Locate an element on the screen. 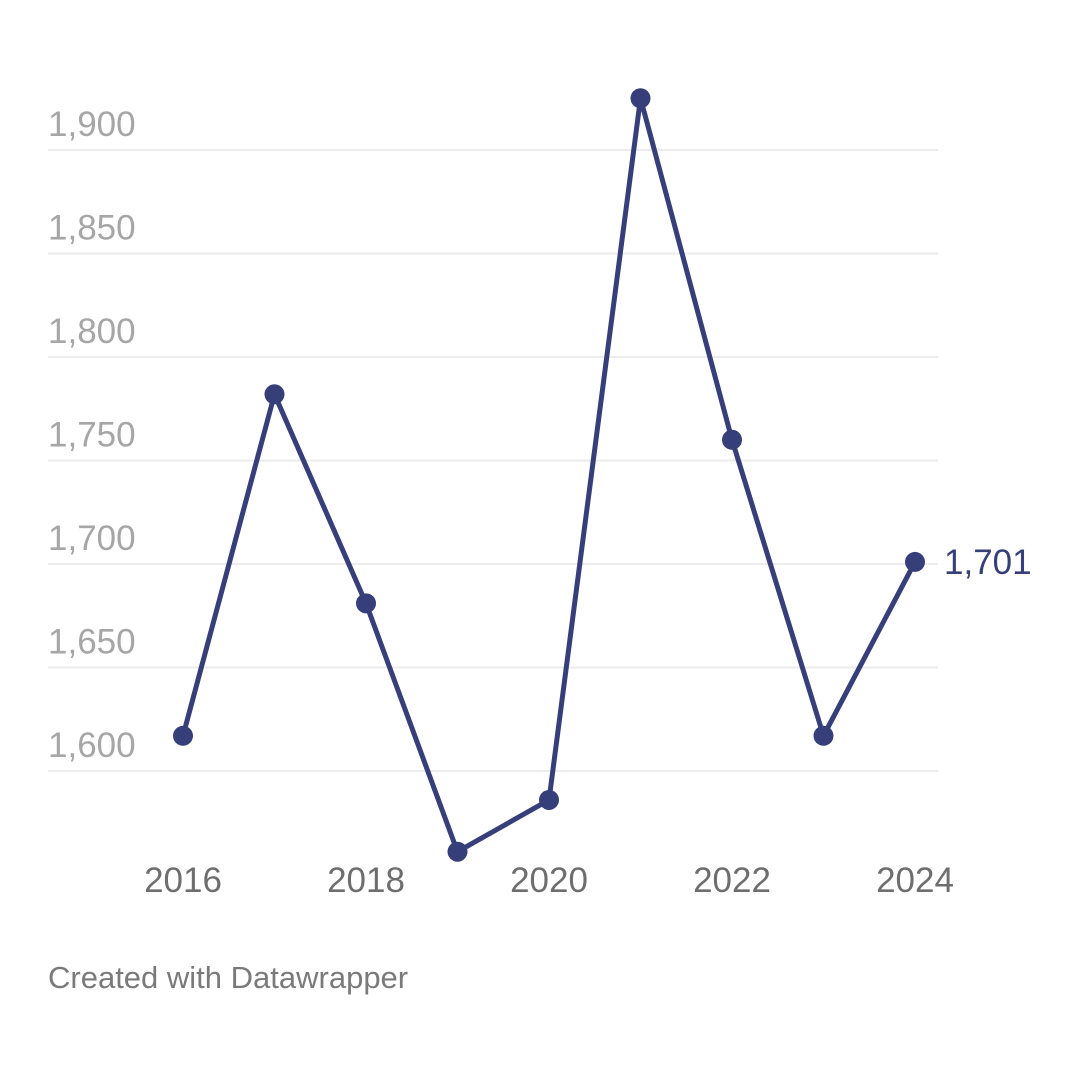 The image size is (1080, 1080). y-axis-tick-labels: 1,600 1,650 1,700 1,750 1,800 1,850 1,900 is located at coordinates (92, 435).